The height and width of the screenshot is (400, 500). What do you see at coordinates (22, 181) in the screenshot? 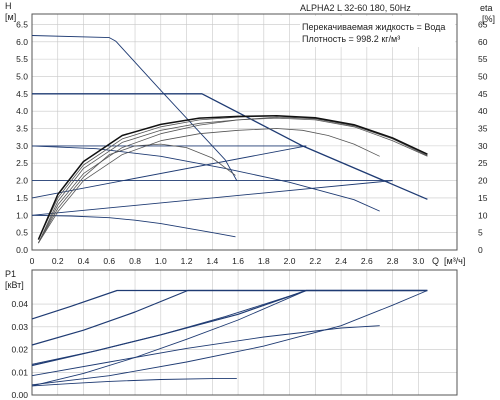
I see `head-tick-label: 2.0` at bounding box center [22, 181].